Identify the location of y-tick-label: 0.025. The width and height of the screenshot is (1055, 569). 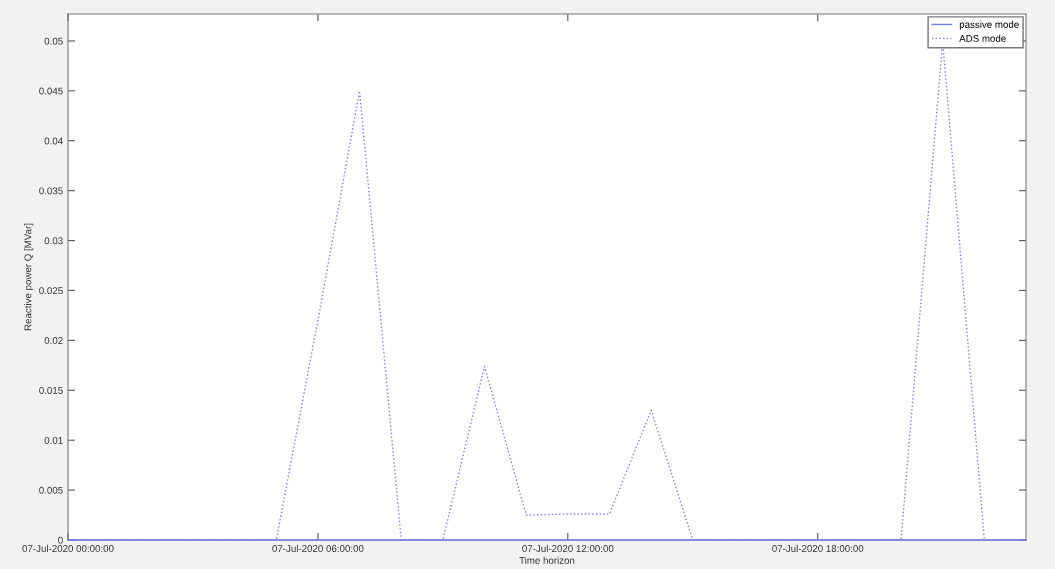
(51, 291).